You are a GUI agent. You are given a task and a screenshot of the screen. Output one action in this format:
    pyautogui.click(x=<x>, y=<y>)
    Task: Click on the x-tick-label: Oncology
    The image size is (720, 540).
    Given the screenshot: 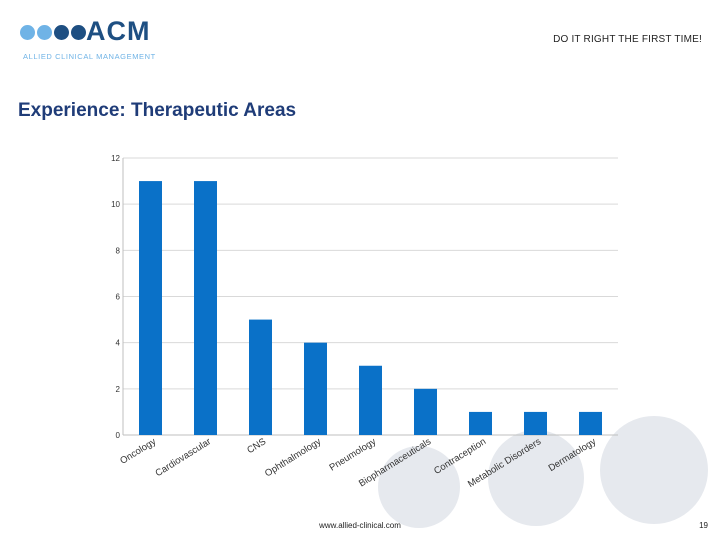 What is the action you would take?
    pyautogui.click(x=138, y=451)
    